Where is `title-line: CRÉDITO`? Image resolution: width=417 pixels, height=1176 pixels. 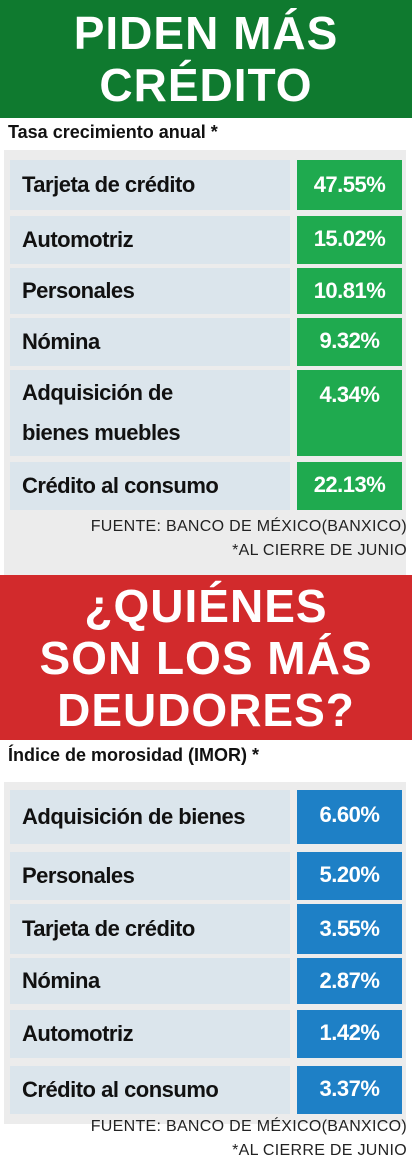
title-line: CRÉDITO is located at coordinates (206, 85).